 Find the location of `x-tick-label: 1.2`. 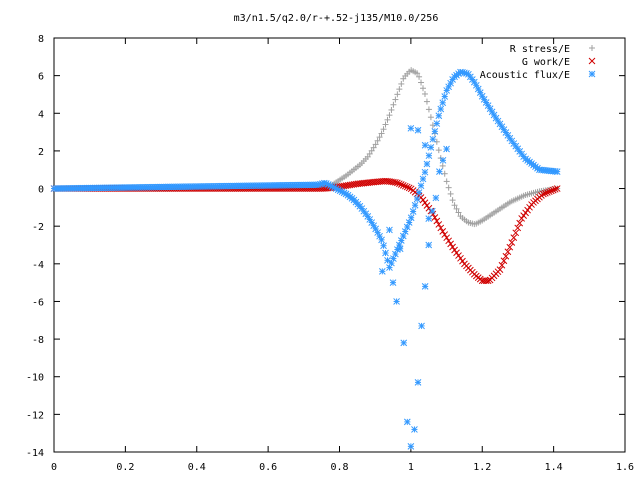

x-tick-label: 1.2 is located at coordinates (482, 467).